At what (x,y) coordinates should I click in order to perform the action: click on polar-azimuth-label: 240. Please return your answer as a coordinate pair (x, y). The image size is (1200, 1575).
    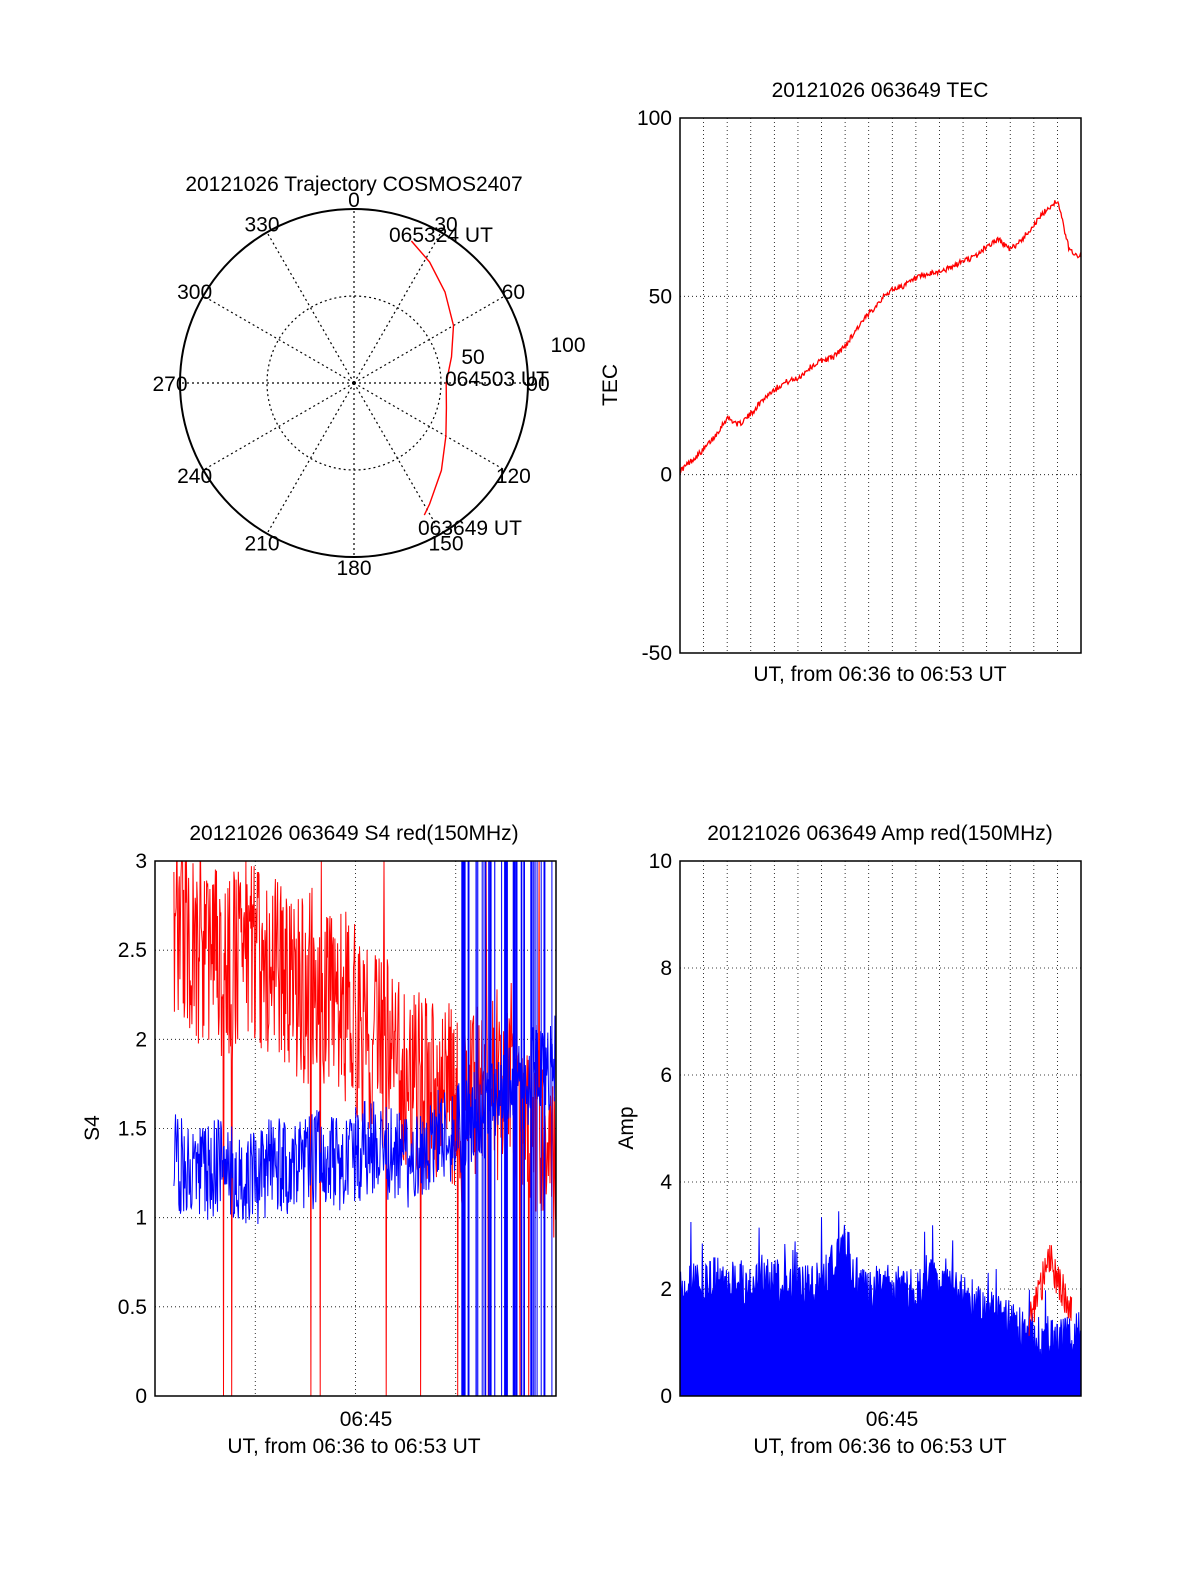
    Looking at the image, I should click on (194, 476).